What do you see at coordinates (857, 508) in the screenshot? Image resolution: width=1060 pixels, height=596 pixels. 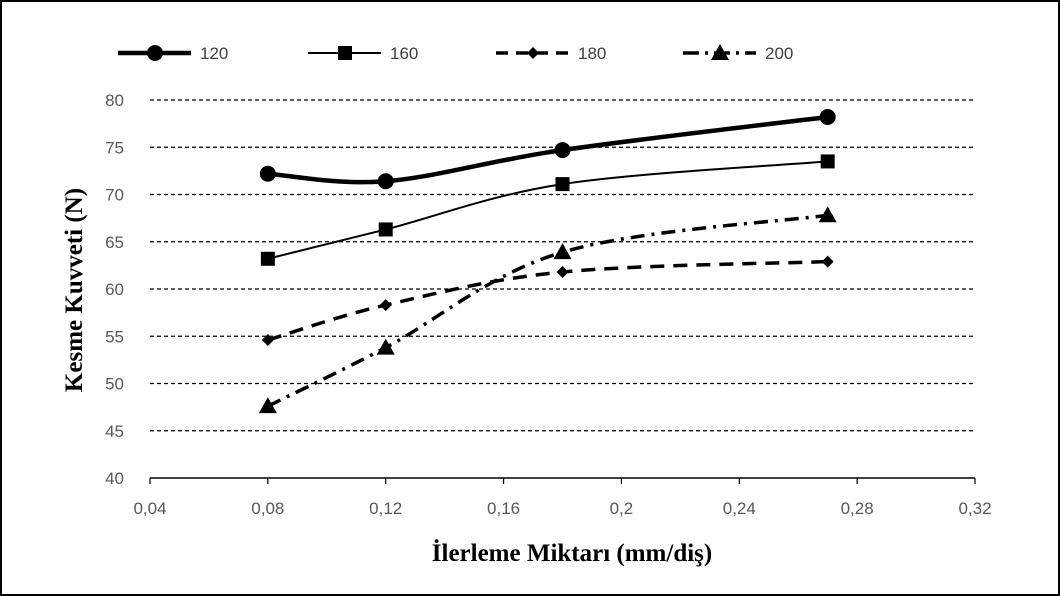 I see `x-tick-label: 0,28` at bounding box center [857, 508].